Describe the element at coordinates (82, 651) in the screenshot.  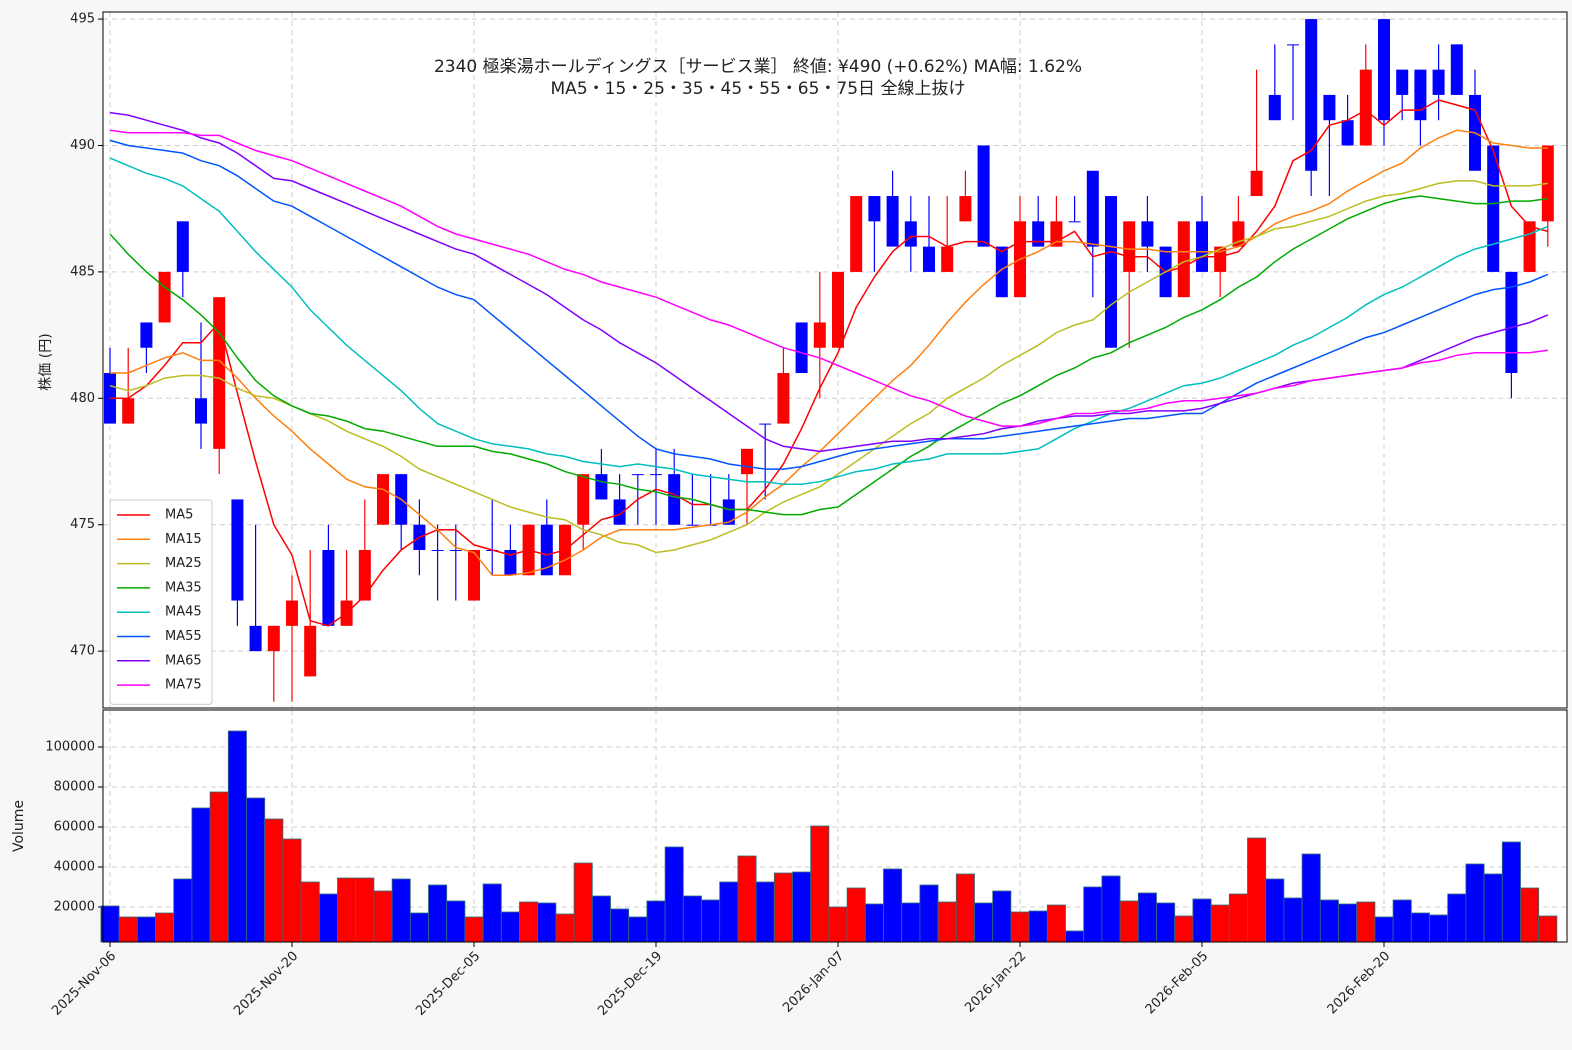
I see `y-tick-label: 470` at that location.